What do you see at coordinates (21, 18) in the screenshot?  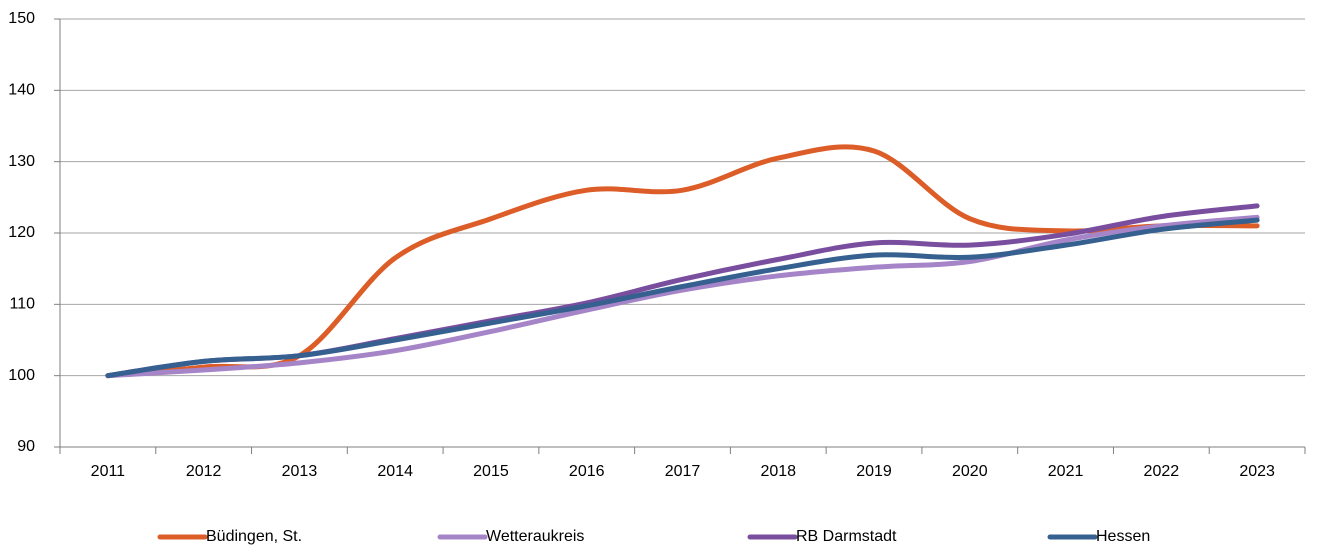 I see `y-tick-label: 150` at bounding box center [21, 18].